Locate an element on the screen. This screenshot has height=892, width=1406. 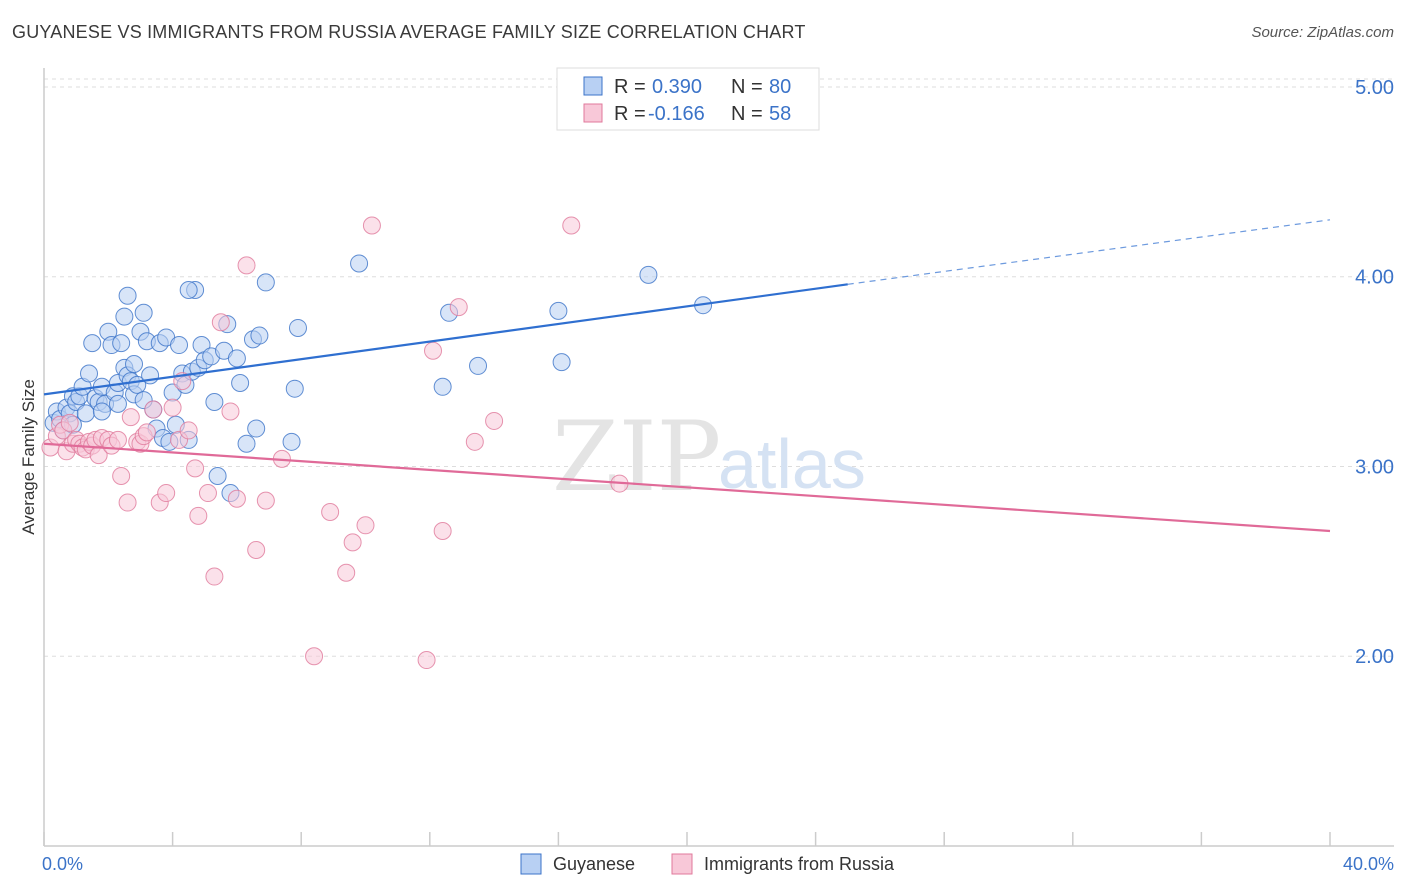
legend-n-value-guyanese: 80 is located at coordinates (780, 87).